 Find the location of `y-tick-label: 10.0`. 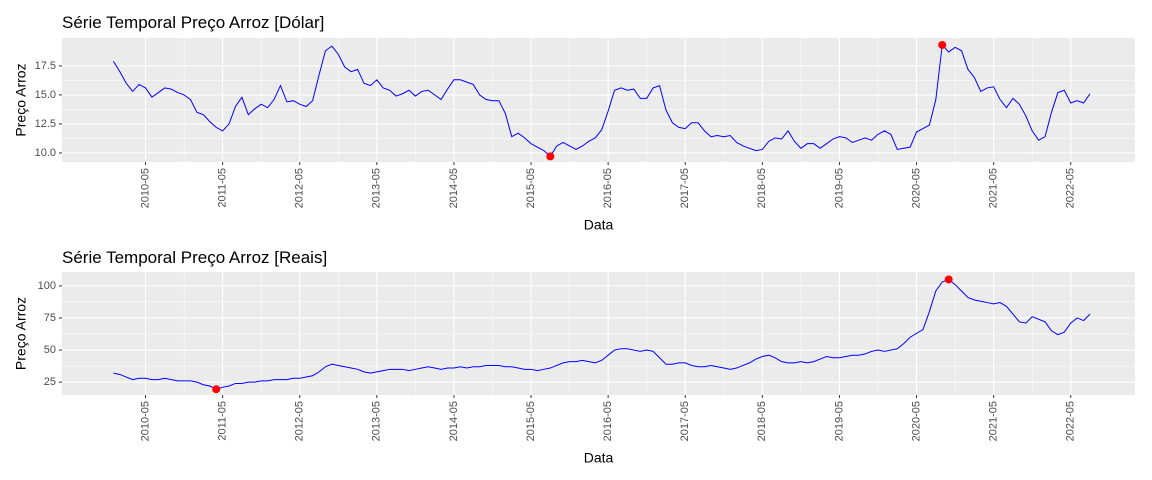

y-tick-label: 10.0 is located at coordinates (45, 153).